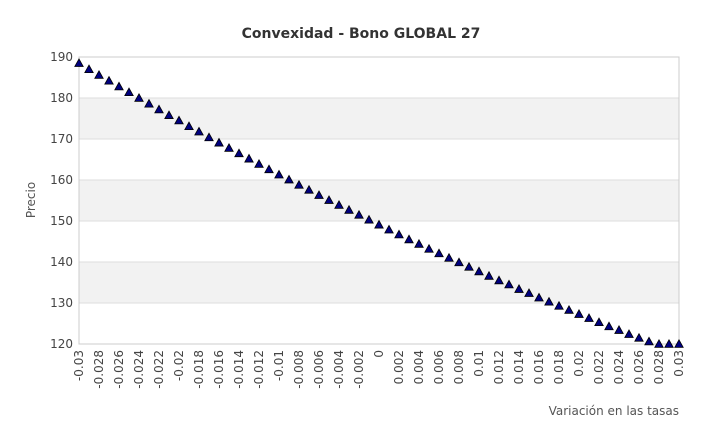 The image size is (724, 433). Describe the element at coordinates (519, 367) in the screenshot. I see `x-tick-label: 0.014` at that location.